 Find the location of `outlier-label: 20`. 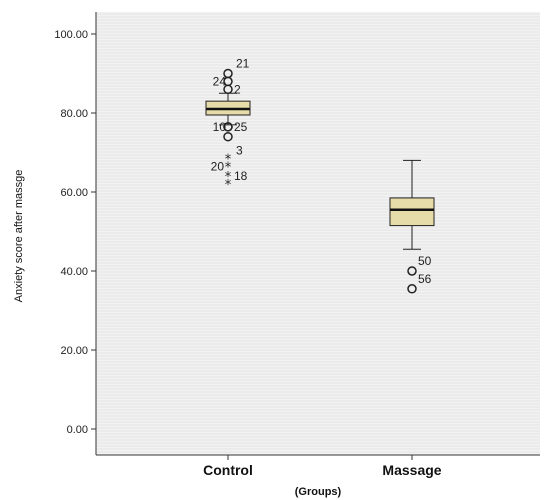

outlier-label: 20 is located at coordinates (218, 166).